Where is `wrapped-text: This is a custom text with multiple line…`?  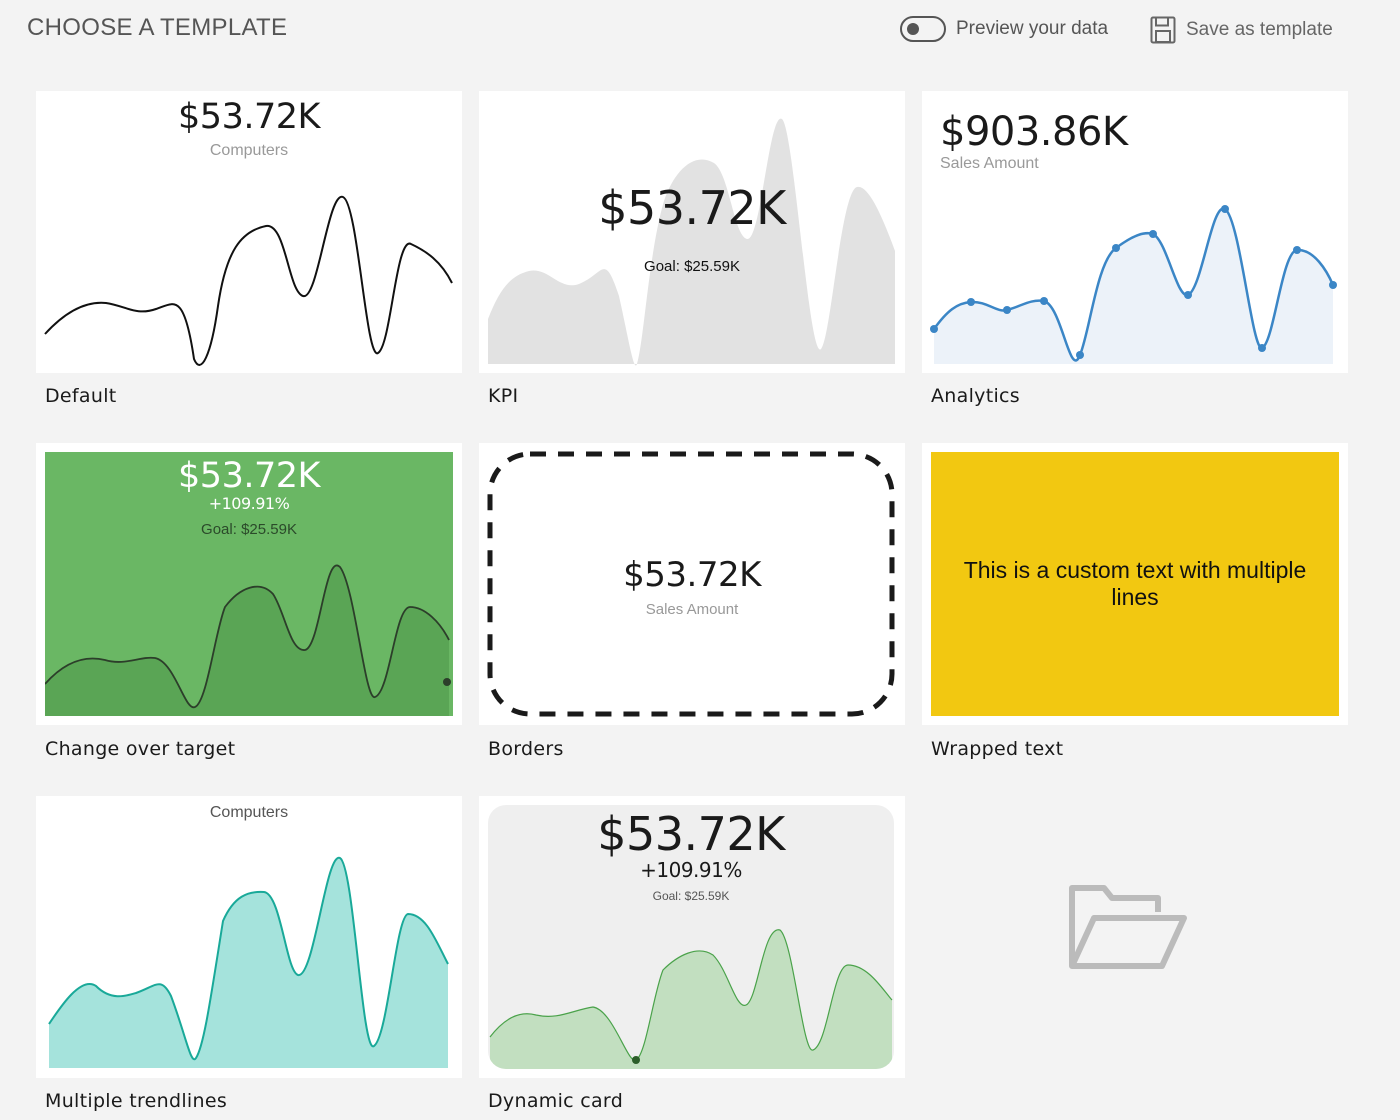 wrapped-text: This is a custom text with multiple line… is located at coordinates (1135, 583).